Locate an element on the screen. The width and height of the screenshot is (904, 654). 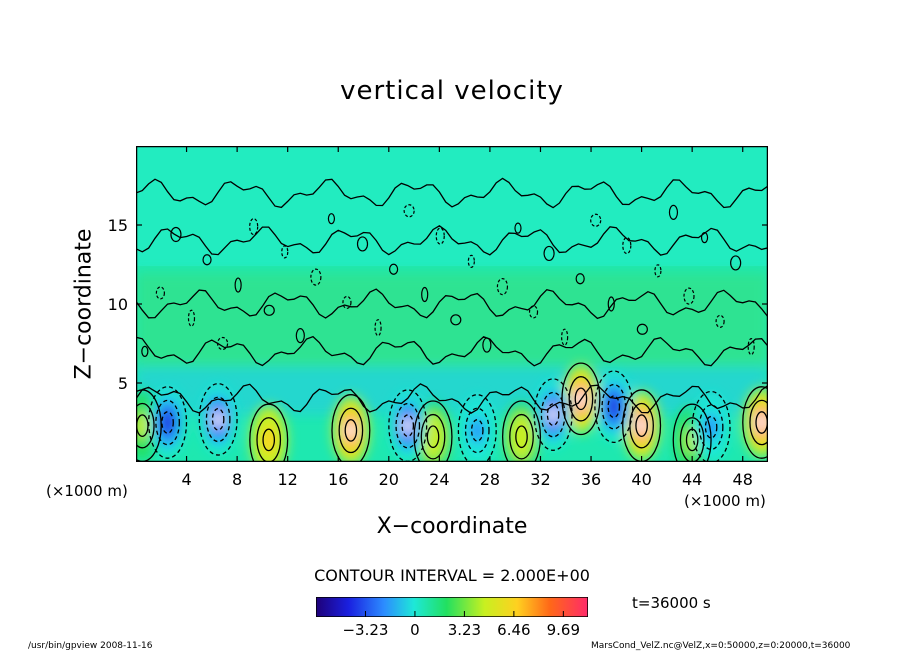
colorbar-tick-label: 6.46 is located at coordinates (514, 630).